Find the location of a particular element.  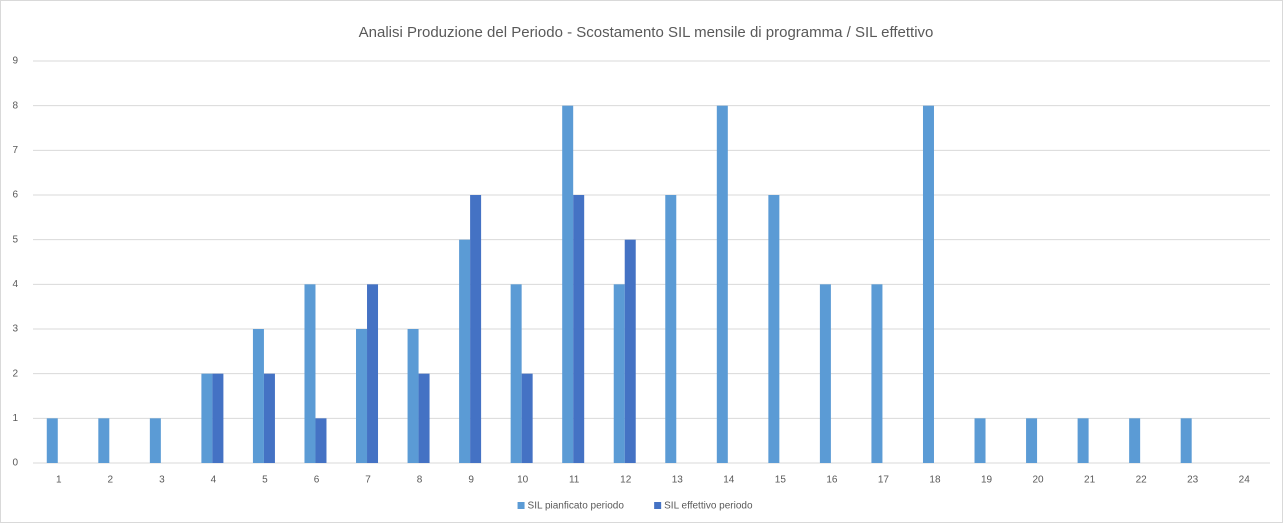

x-tick-label: 3 is located at coordinates (162, 480).